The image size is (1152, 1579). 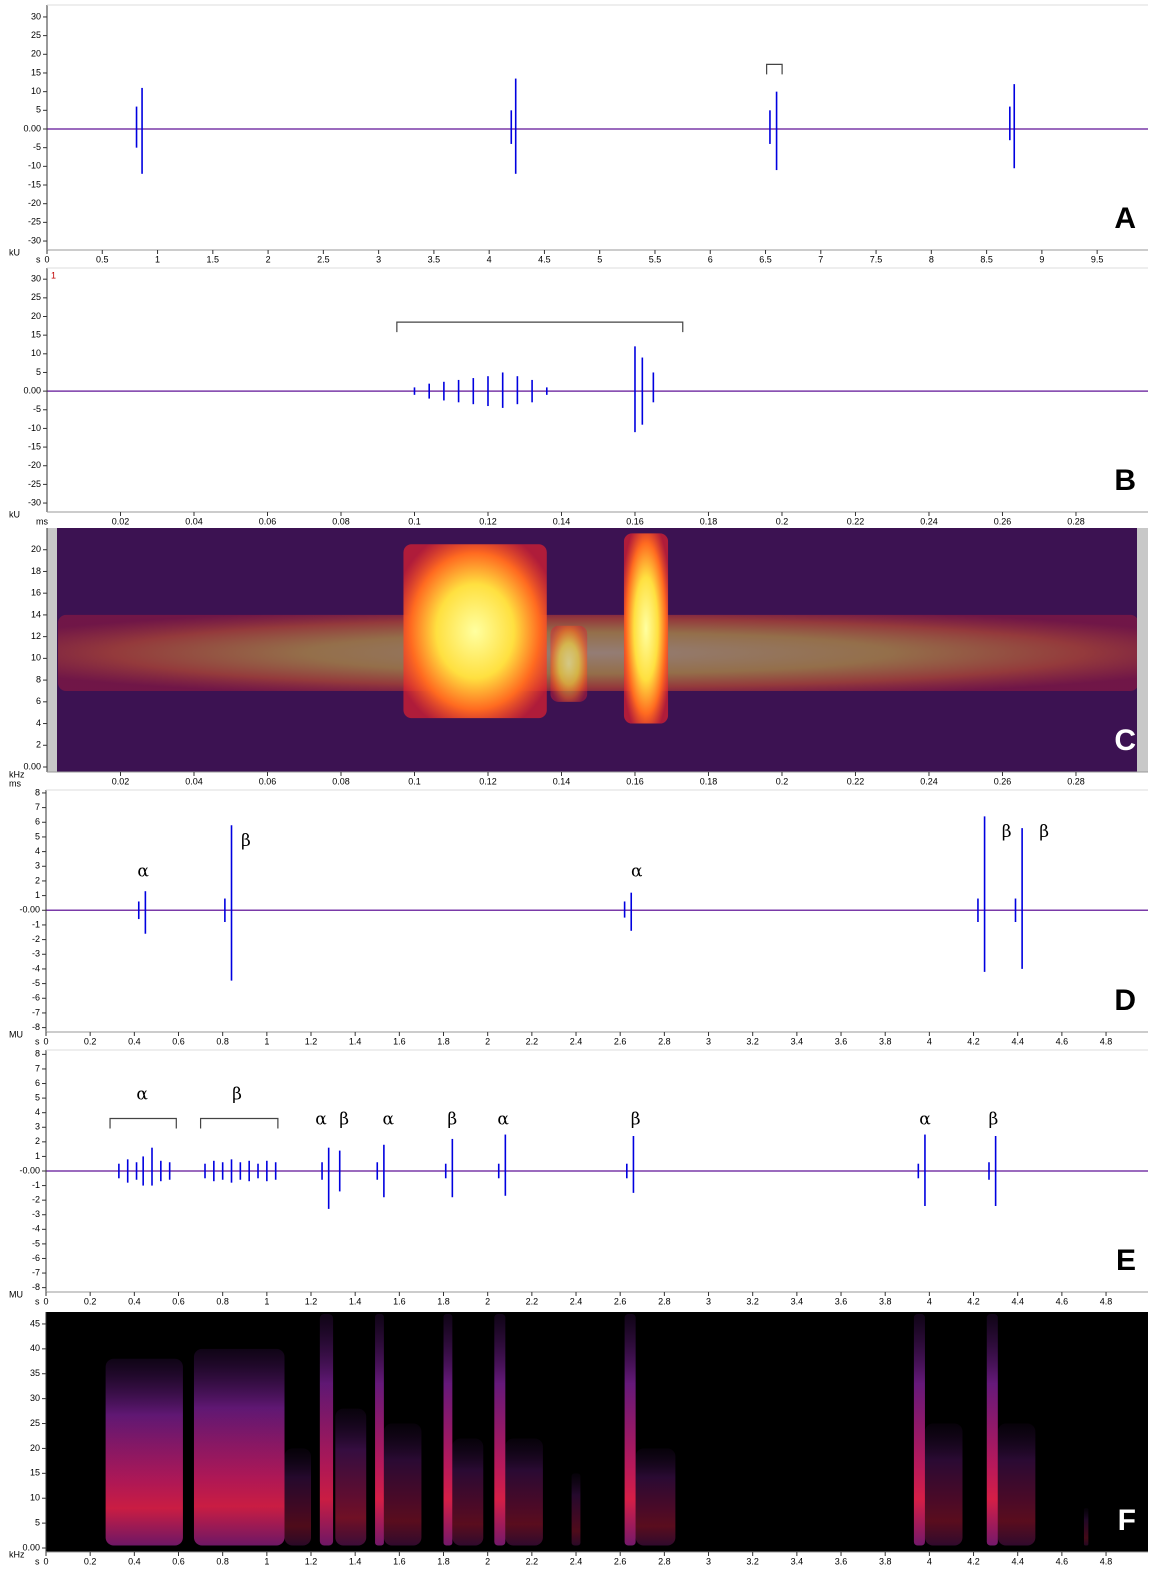 I want to click on panel, so click(x=597, y=898).